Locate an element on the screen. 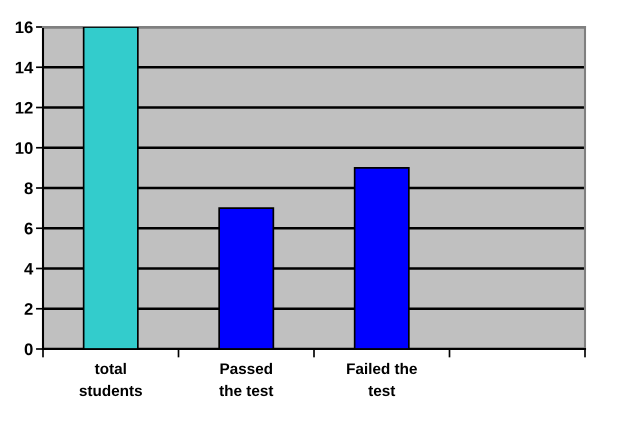  y-tick-label: 16 is located at coordinates (24, 27).